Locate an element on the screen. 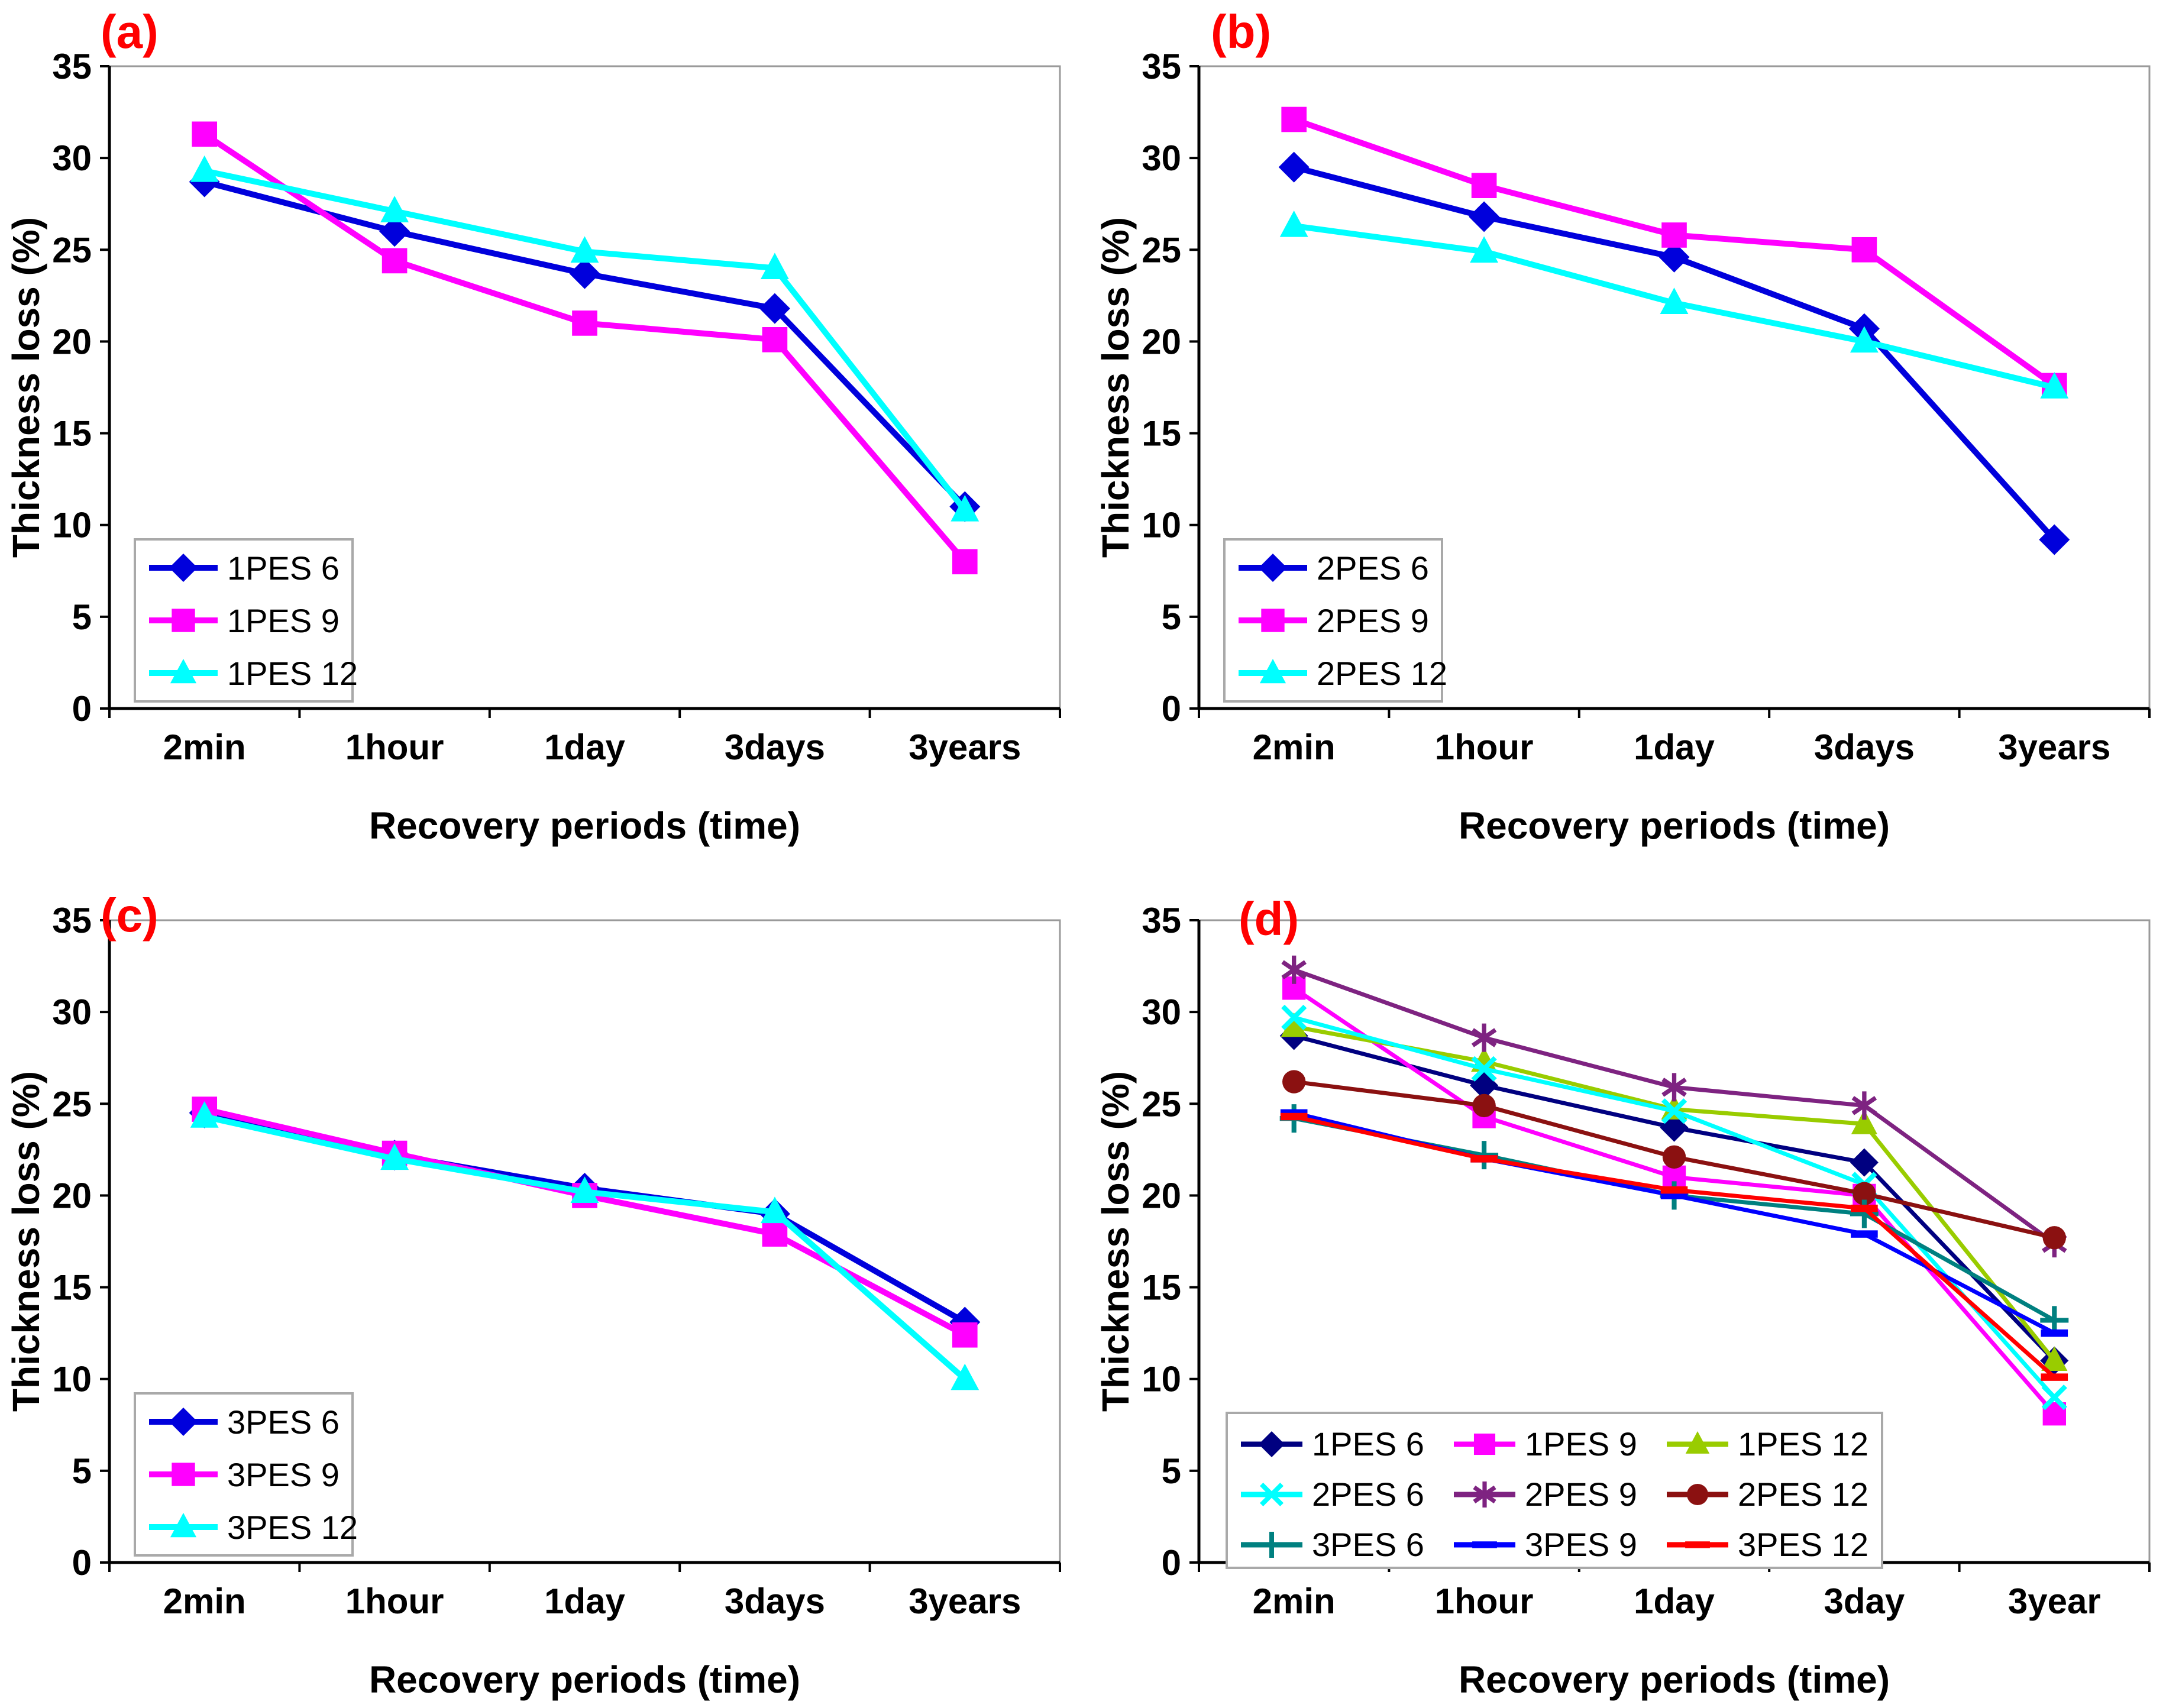 The height and width of the screenshot is (1708, 2179). x-axis-tick-label: 3years is located at coordinates (965, 1601).